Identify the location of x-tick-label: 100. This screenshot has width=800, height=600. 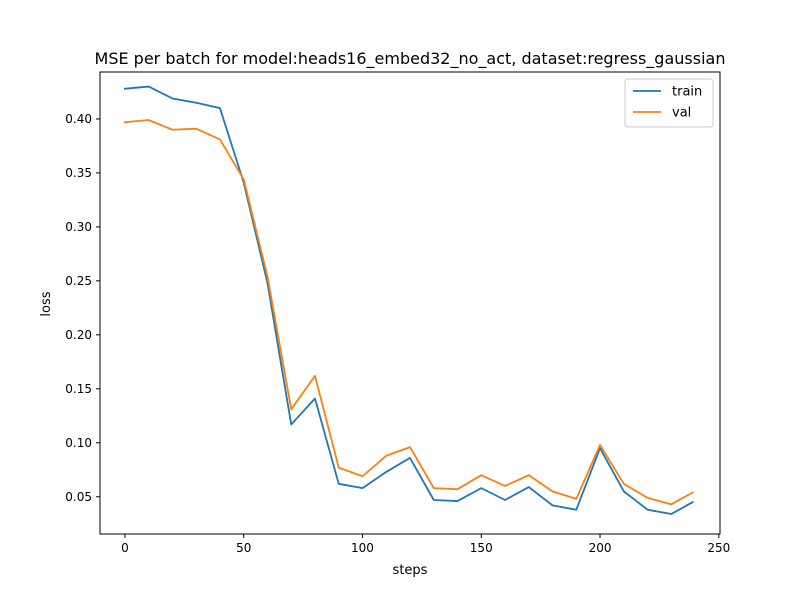
(362, 548).